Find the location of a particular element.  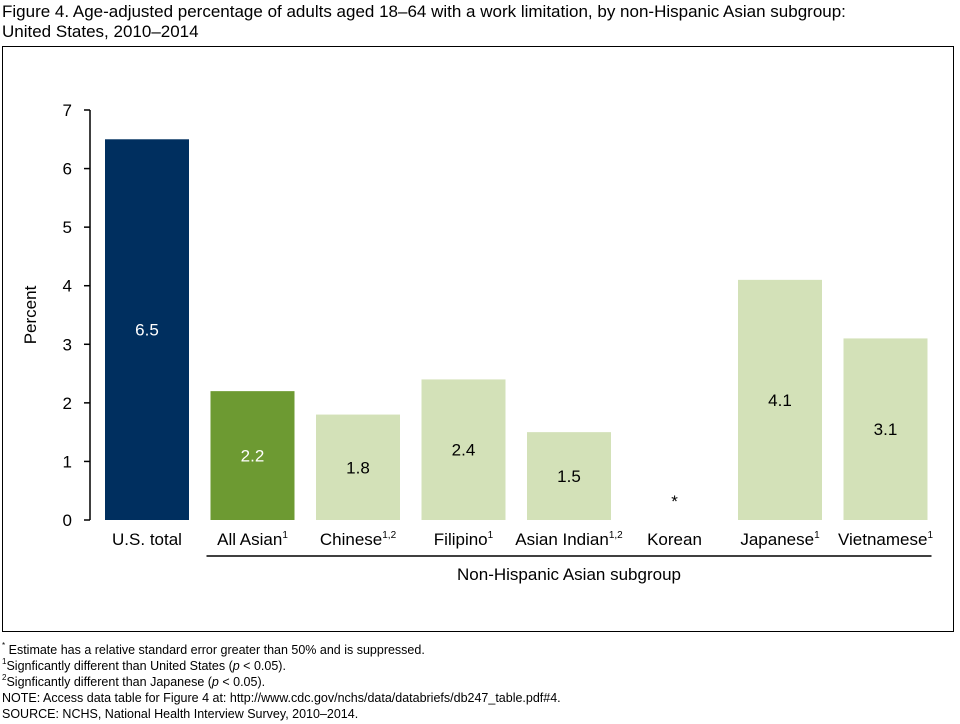

data-label: 3.1 is located at coordinates (886, 429).